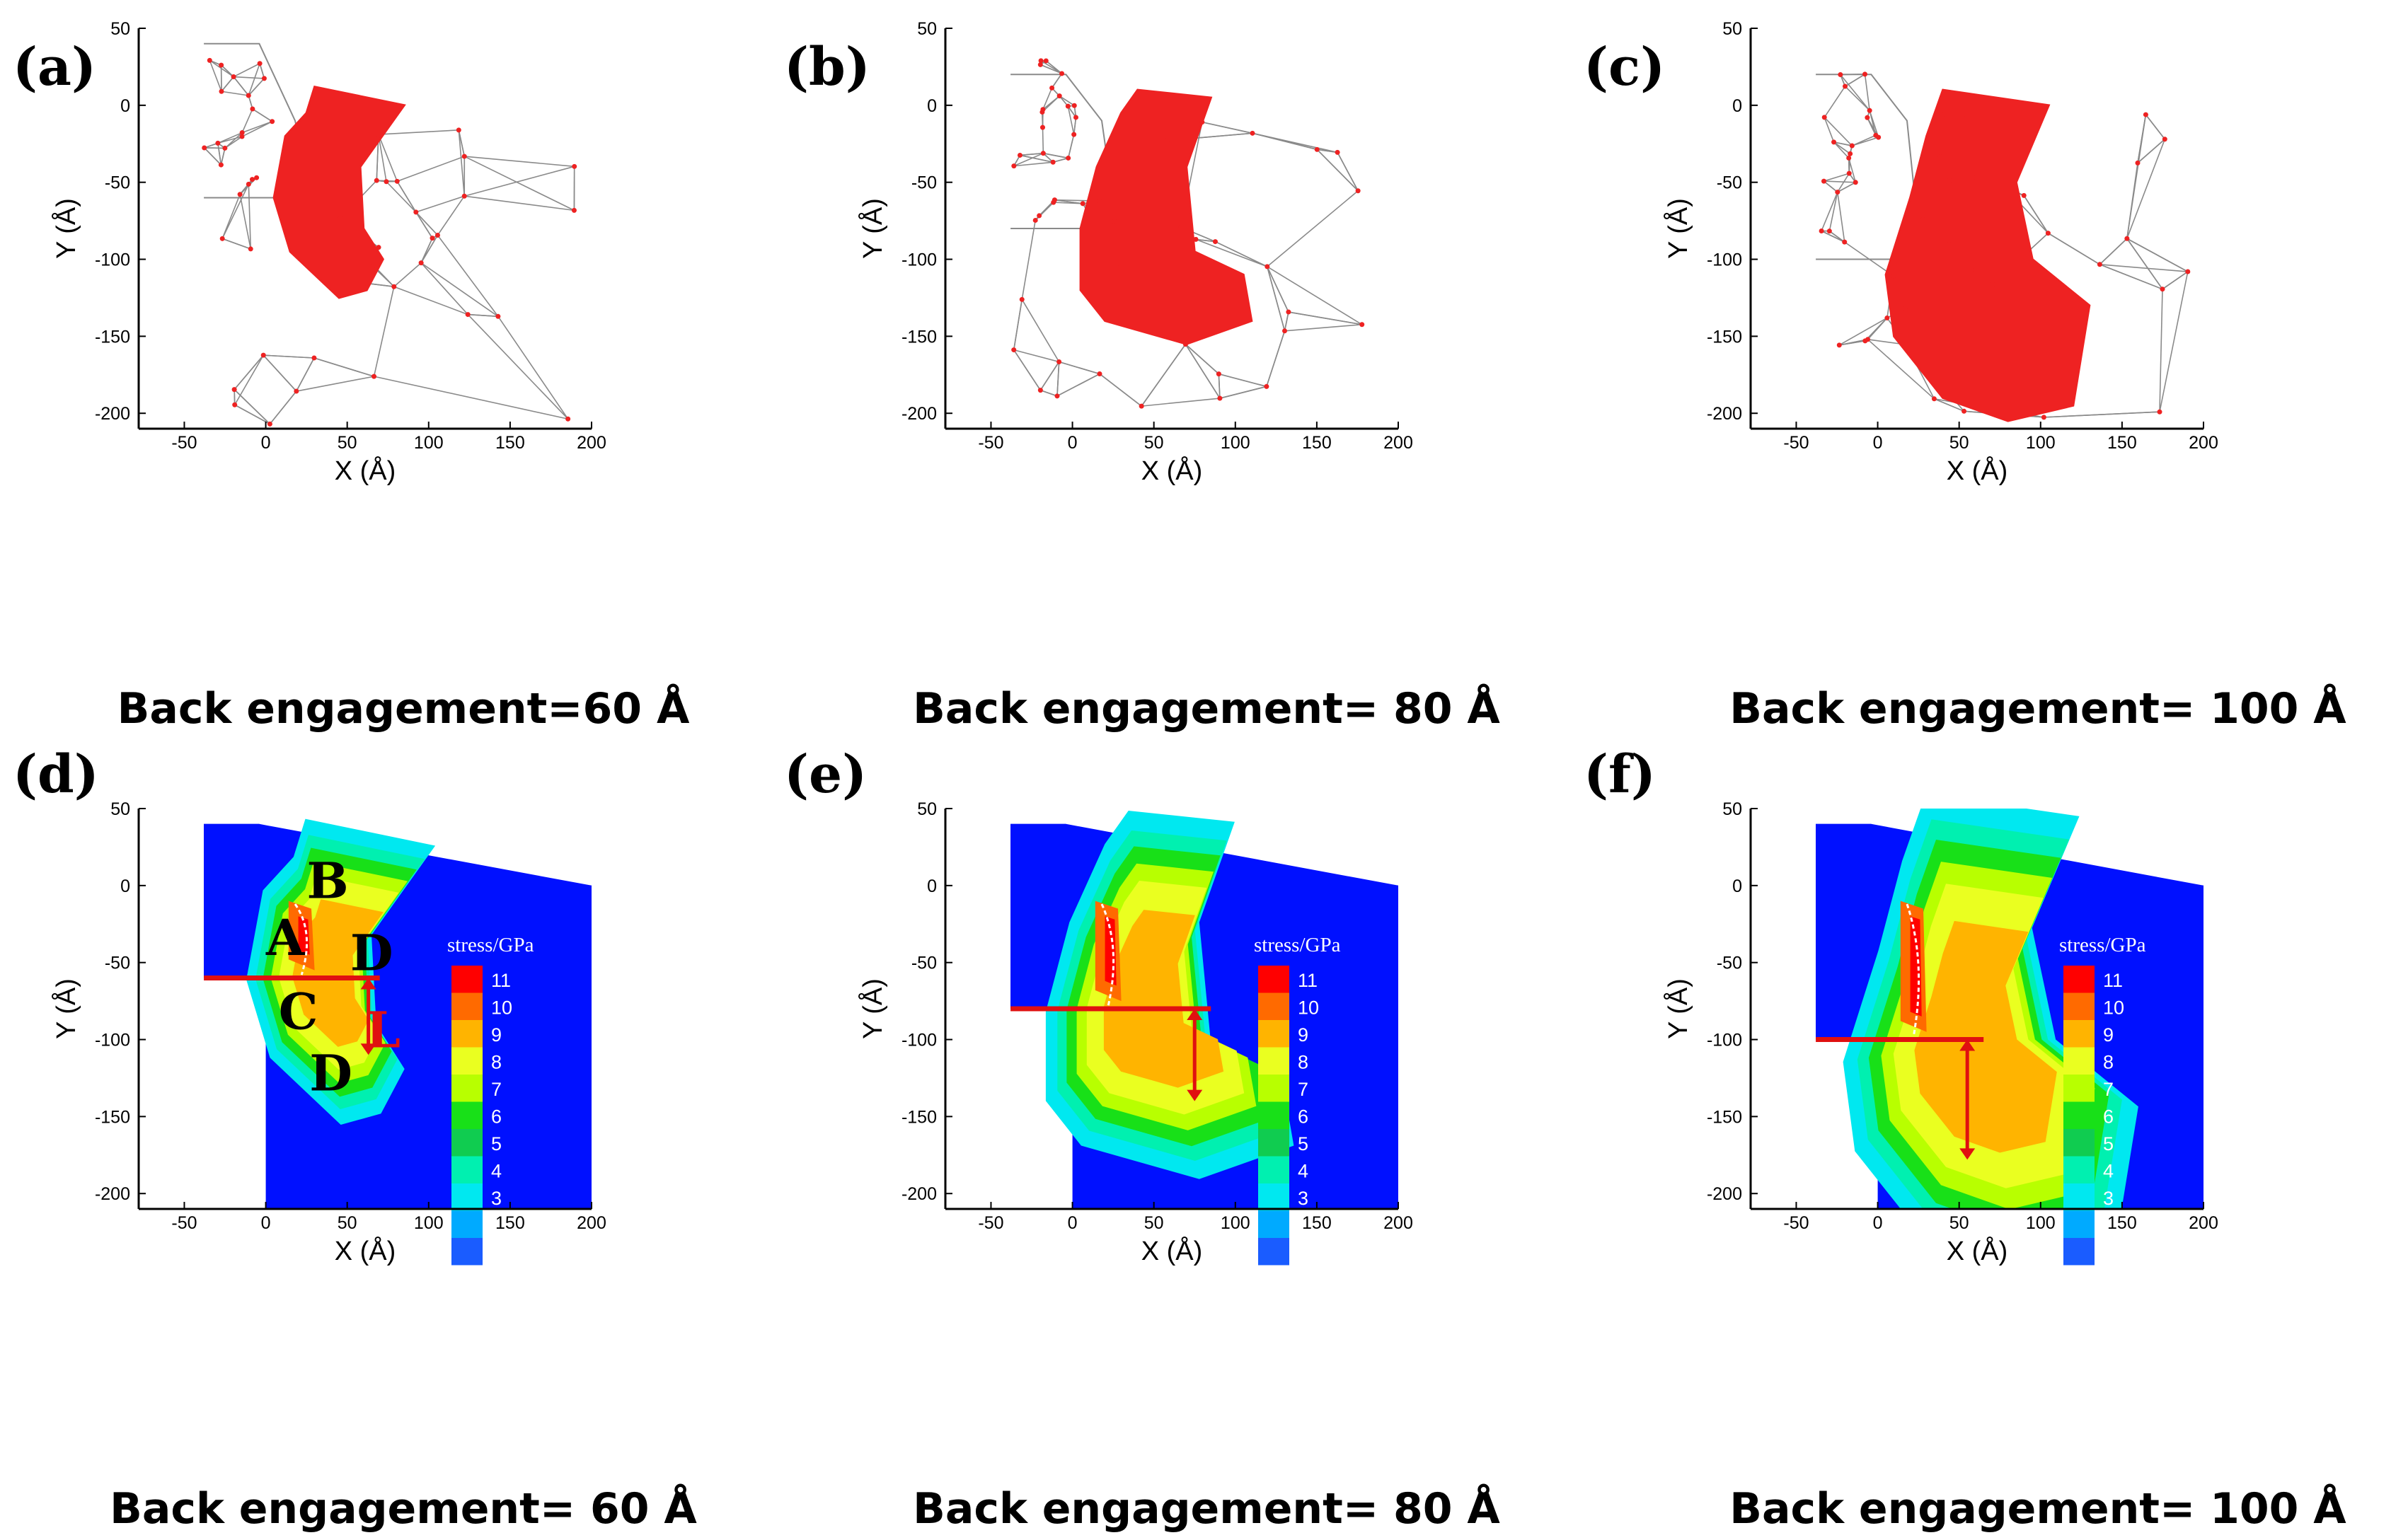  What do you see at coordinates (1985, 1036) in the screenshot?
I see `stress-contour` at bounding box center [1985, 1036].